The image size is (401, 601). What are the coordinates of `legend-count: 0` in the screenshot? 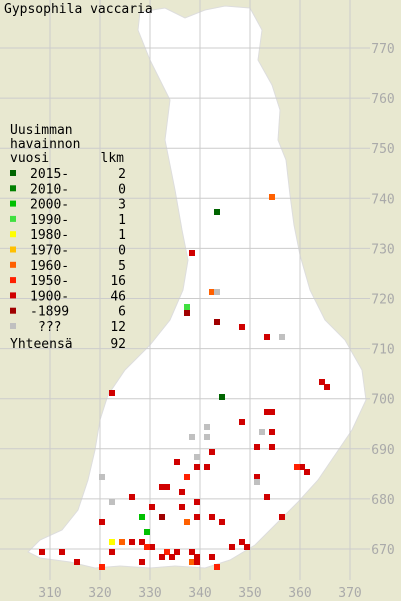 It's located at (122, 189).